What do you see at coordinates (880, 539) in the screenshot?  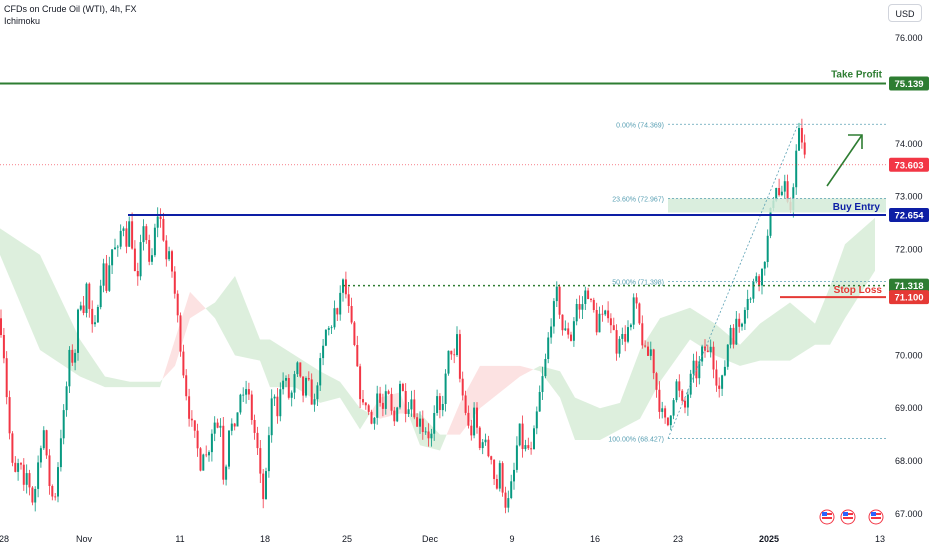 I see `x-axis-tick: 13` at bounding box center [880, 539].